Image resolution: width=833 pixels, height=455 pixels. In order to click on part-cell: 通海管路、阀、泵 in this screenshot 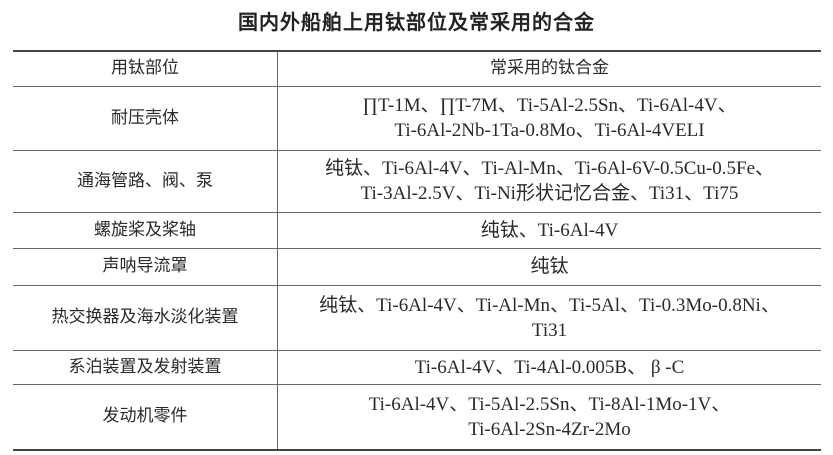, I will do `click(145, 180)`.